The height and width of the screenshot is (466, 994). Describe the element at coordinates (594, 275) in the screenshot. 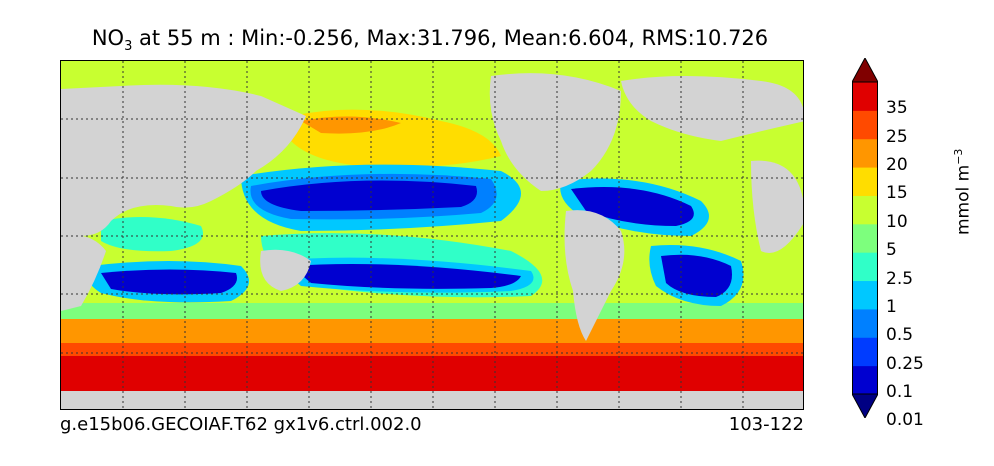

I see `land-south-america` at that location.